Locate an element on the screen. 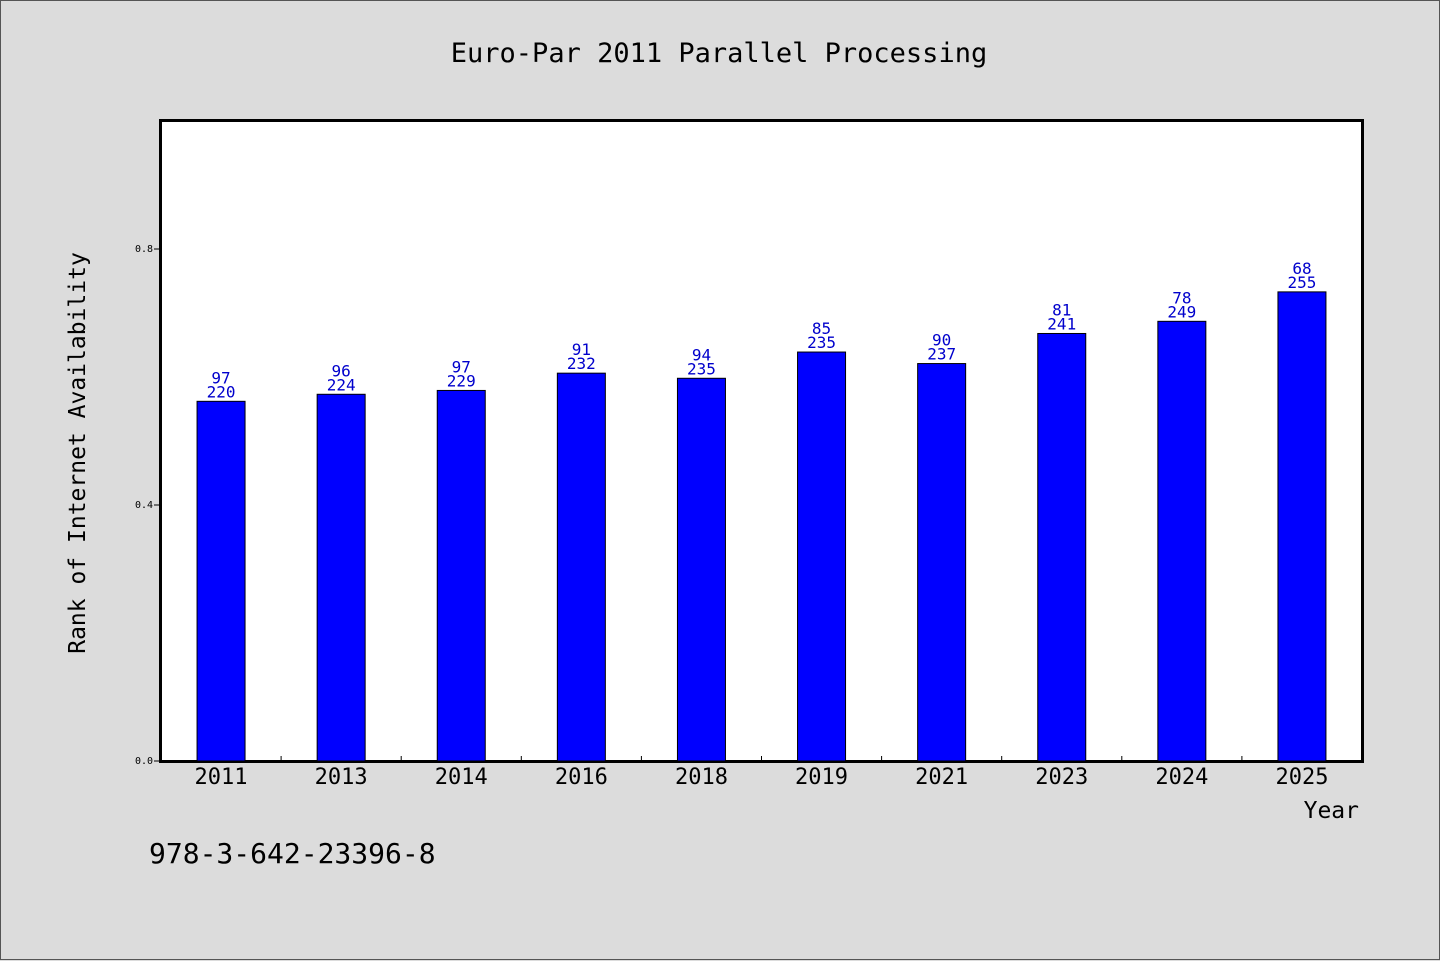 This screenshot has width=1440, height=961. y-axis-label: Rank of Internet Availability is located at coordinates (78, 453).